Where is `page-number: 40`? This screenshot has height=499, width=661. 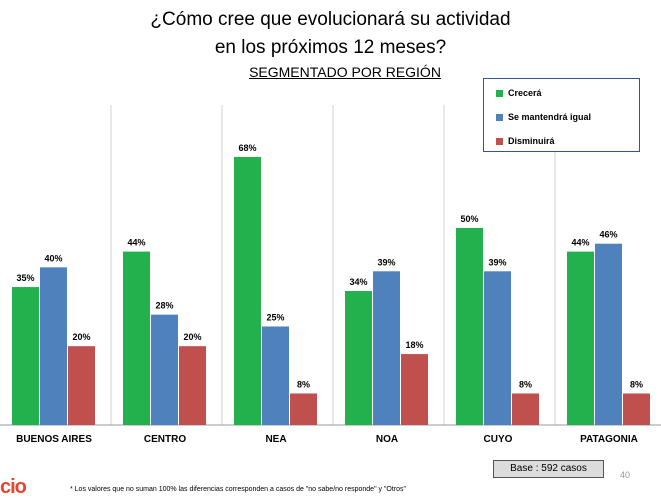
page-number: 40 is located at coordinates (625, 475).